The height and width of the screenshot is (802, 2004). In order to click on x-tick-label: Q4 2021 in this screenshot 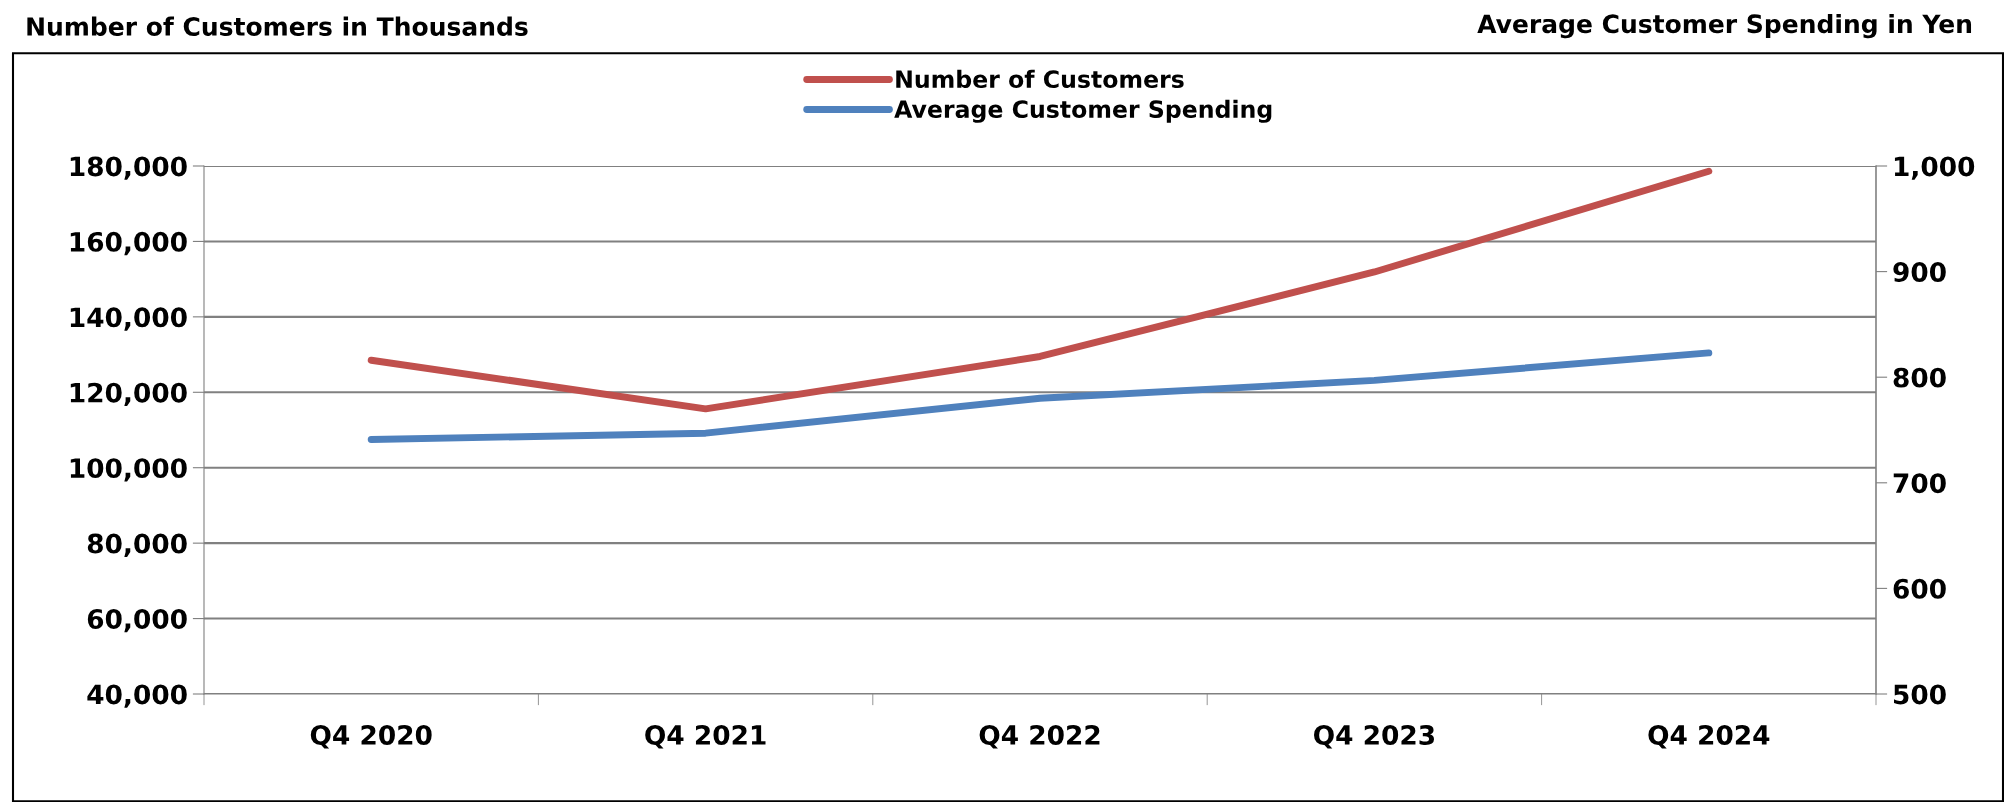, I will do `click(705, 737)`.